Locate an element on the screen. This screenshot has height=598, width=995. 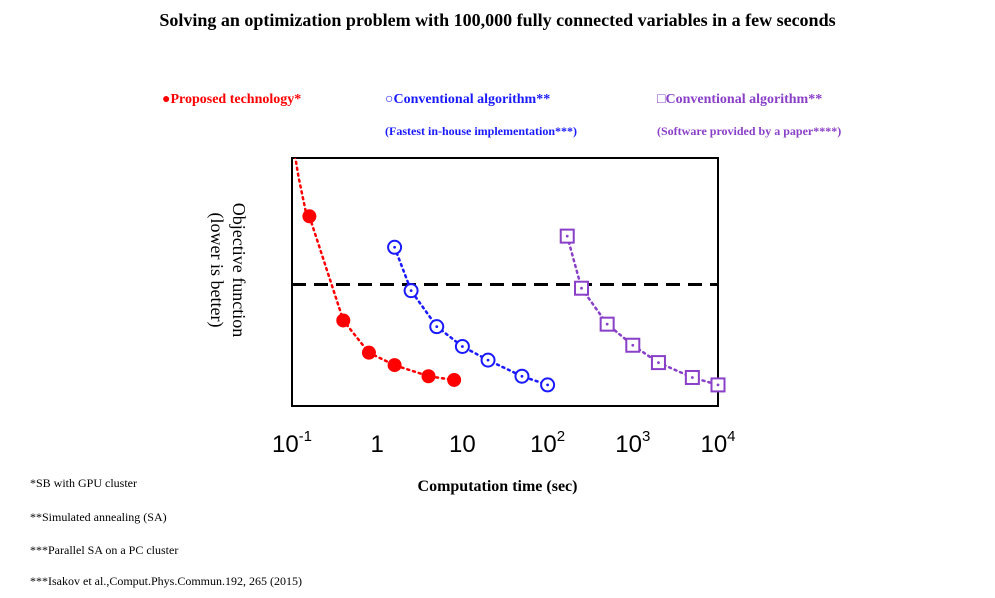
legend-entry-conventional-inhouse: ○Conventional algorithm** is located at coordinates (467, 100).